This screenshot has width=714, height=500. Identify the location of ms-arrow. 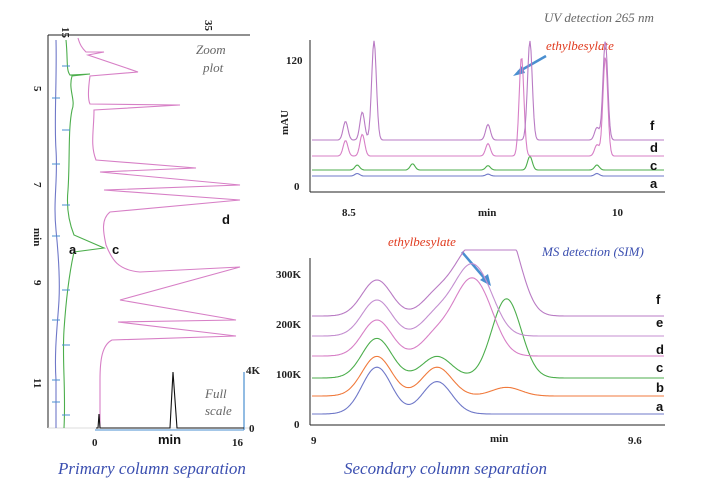
(474, 266).